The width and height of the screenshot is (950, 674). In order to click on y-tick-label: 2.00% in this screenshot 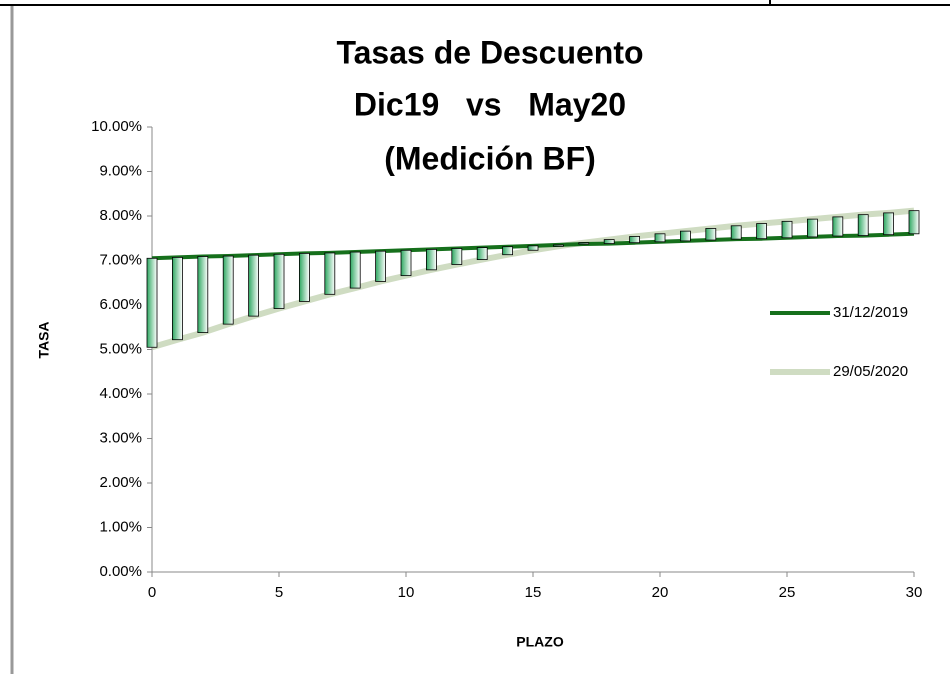, I will do `click(120, 482)`.